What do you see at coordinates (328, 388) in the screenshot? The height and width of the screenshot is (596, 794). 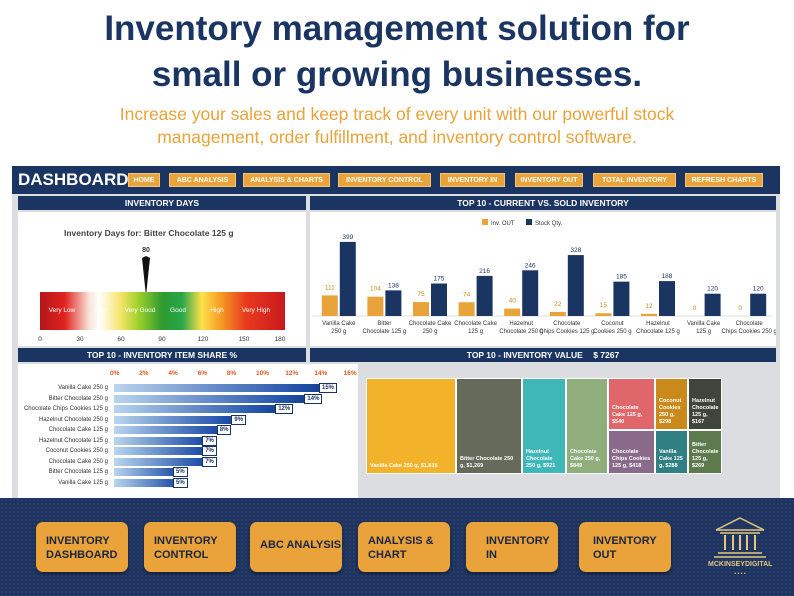 I see `data-label: 15%` at bounding box center [328, 388].